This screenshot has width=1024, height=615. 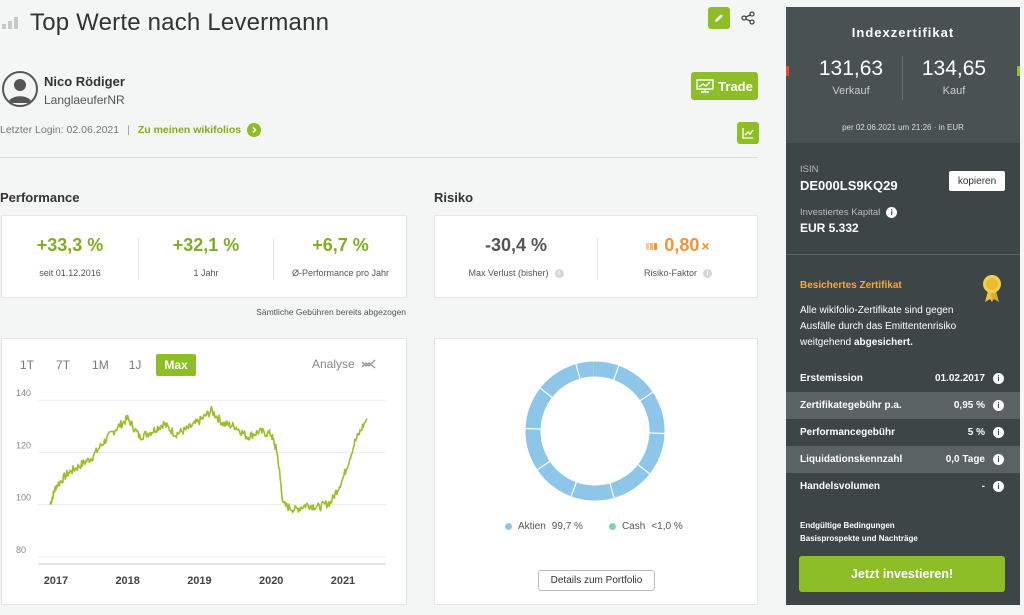 I want to click on pencil-icon, so click(x=719, y=18).